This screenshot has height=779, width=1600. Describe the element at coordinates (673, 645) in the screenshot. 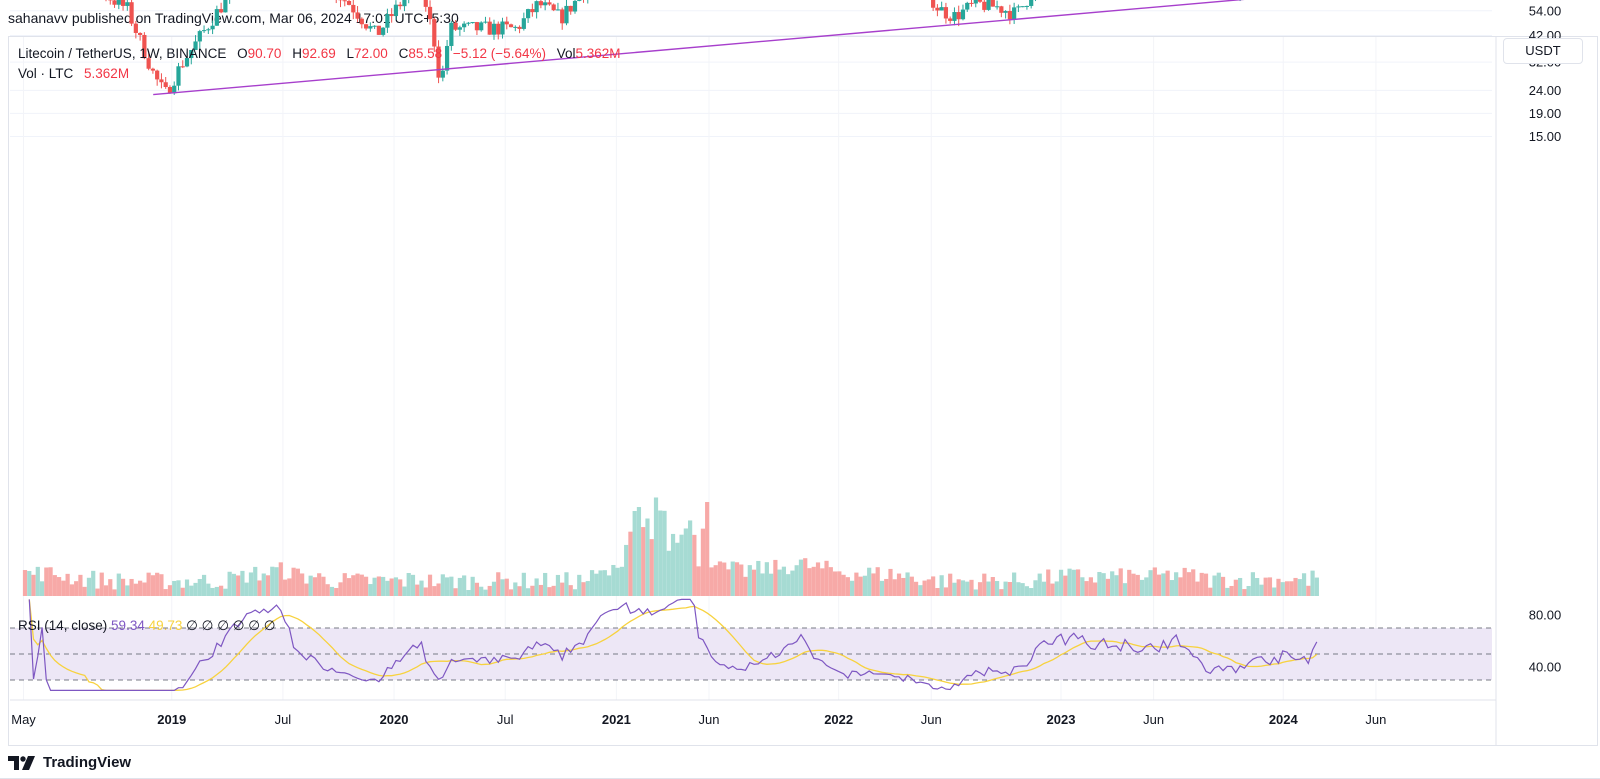

I see `rsi-ma-line` at that location.